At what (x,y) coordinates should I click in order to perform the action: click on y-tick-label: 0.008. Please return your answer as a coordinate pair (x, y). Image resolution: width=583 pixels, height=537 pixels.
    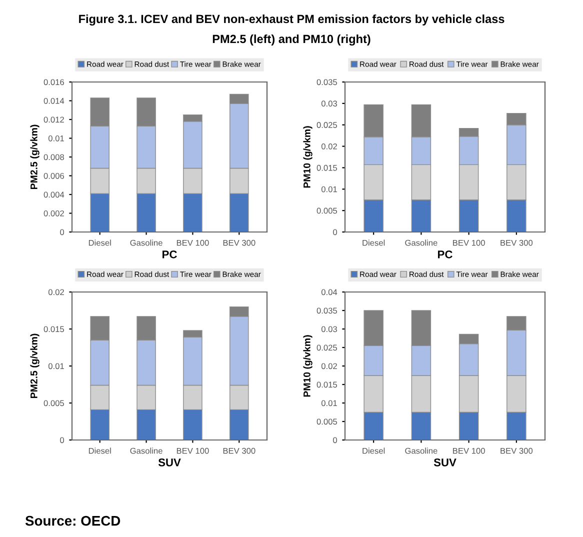
    Looking at the image, I should click on (54, 157).